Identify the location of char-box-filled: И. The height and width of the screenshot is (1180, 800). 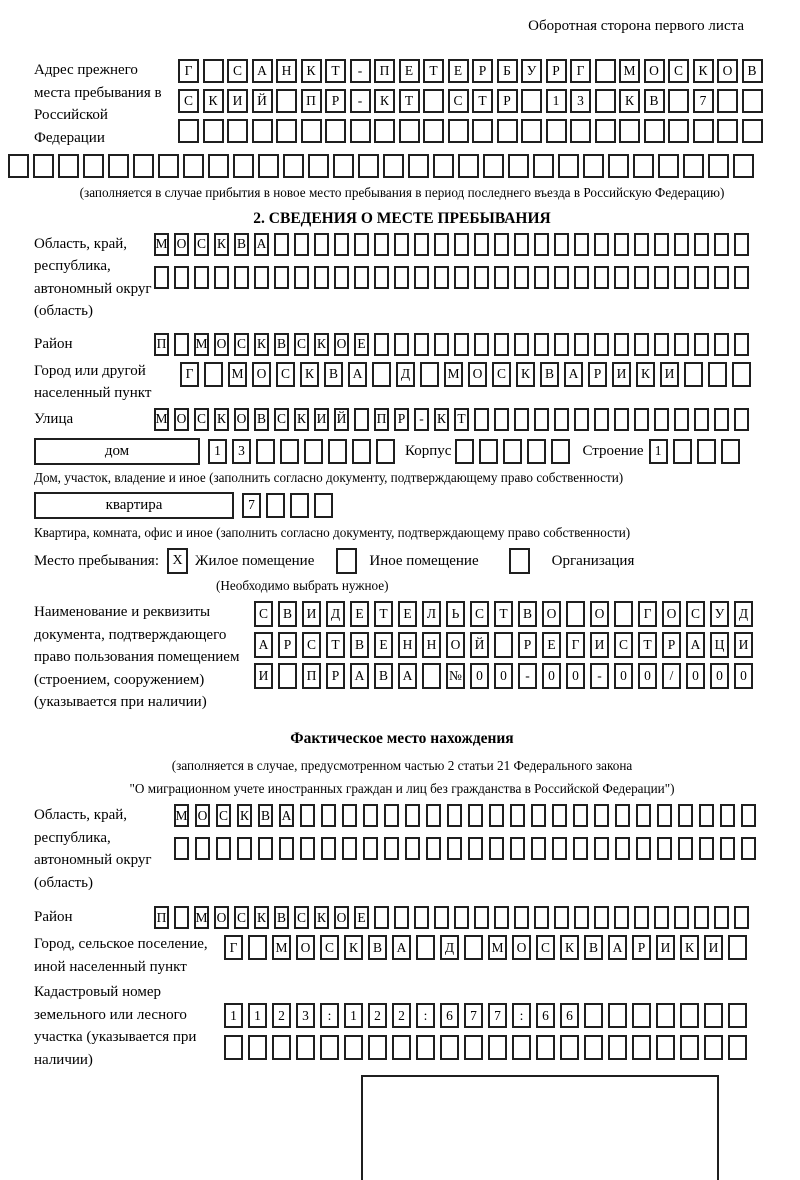
(599, 645).